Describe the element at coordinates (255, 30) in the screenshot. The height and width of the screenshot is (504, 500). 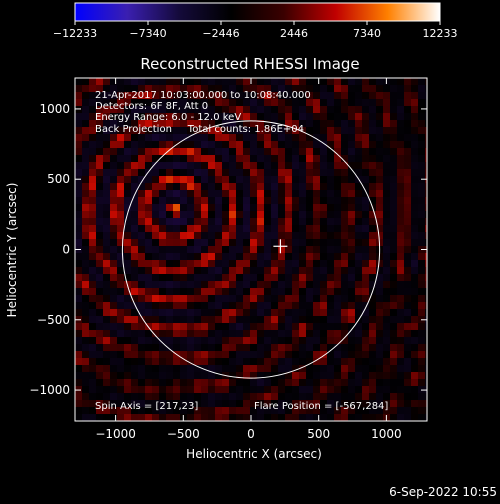
I see `colorbar-ticks: −12233 −7340 −2446 2446 7340 12233` at that location.